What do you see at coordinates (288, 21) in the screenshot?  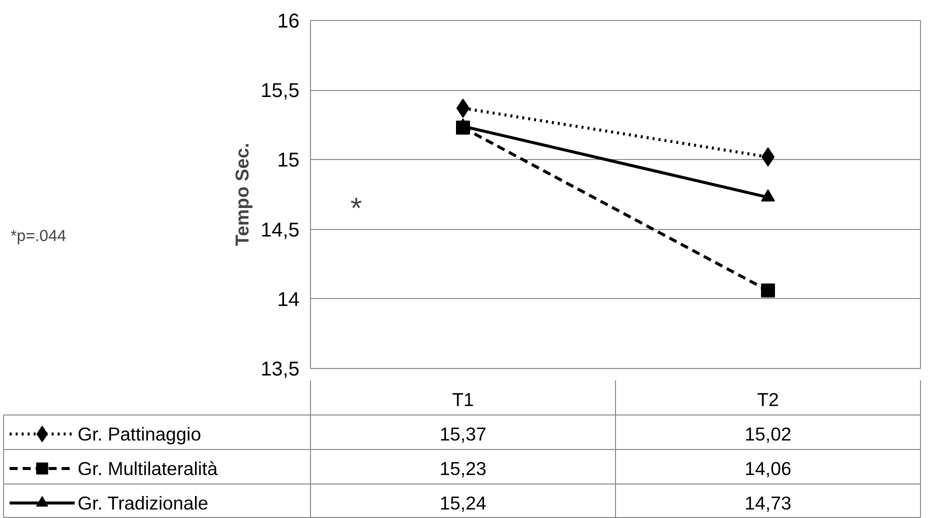 I see `y-tick-label: 16` at bounding box center [288, 21].